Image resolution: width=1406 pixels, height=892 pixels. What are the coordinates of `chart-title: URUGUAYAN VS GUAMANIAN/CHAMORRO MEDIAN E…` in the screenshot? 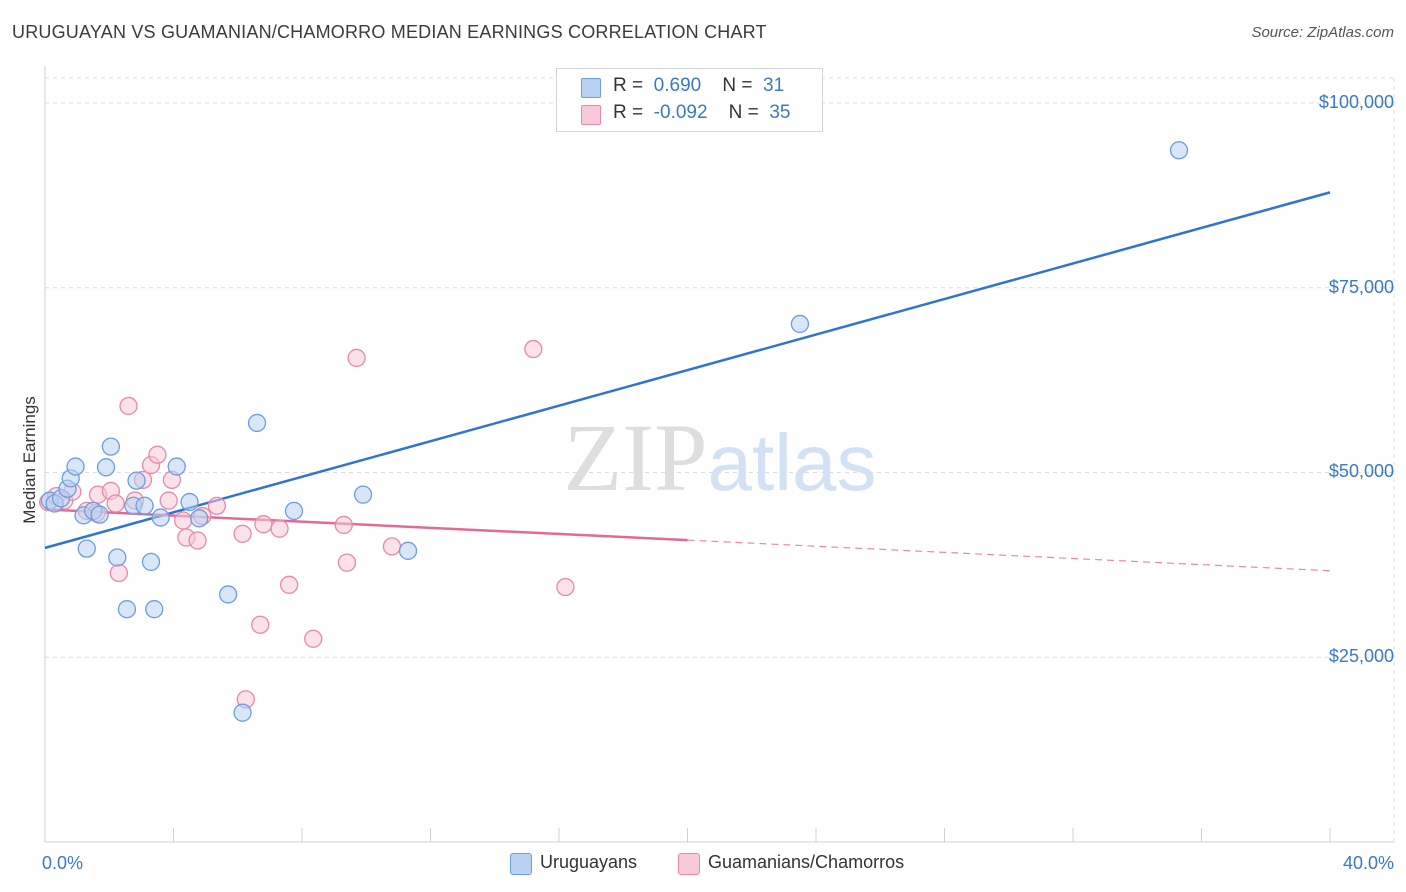 It's located at (389, 32).